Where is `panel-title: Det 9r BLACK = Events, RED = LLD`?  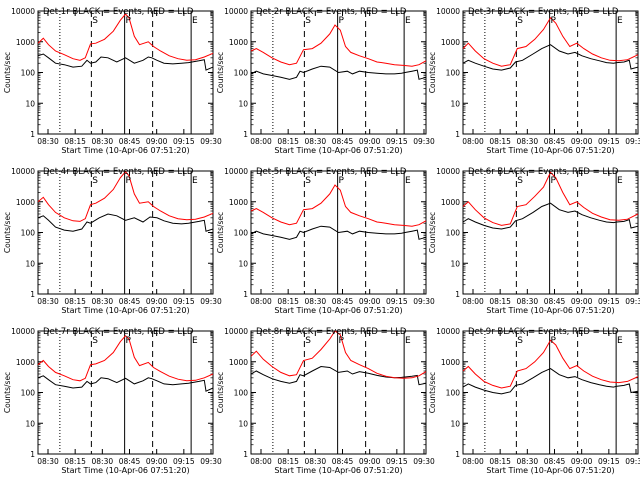 panel-title: Det 9r BLACK = Events, RED = LLD is located at coordinates (543, 332).